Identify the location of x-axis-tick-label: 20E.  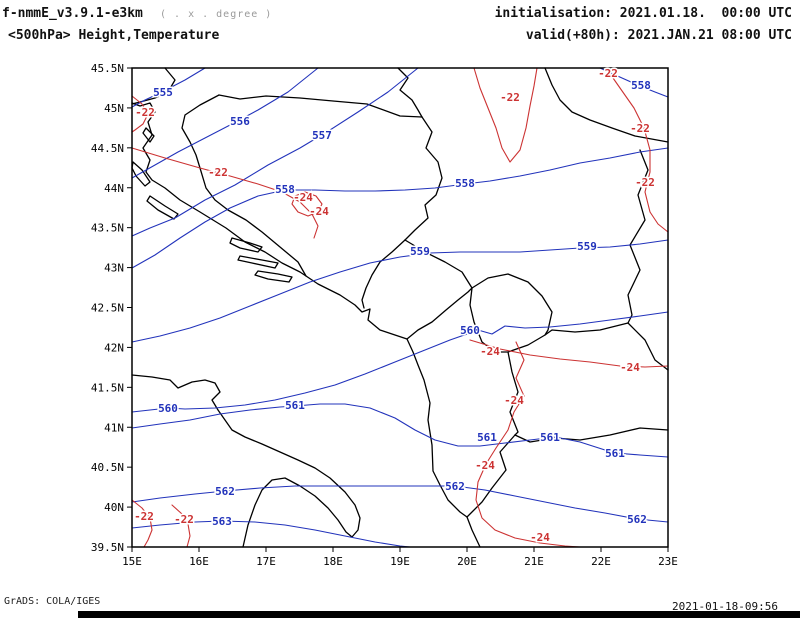
(467, 561).